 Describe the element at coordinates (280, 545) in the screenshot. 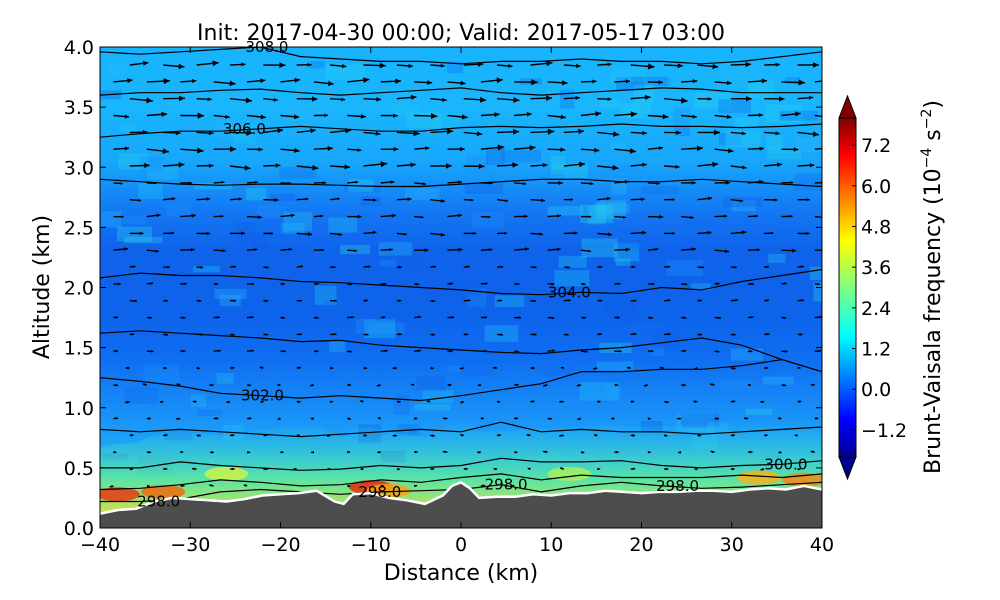

I see `x-tick-label: −20` at that location.